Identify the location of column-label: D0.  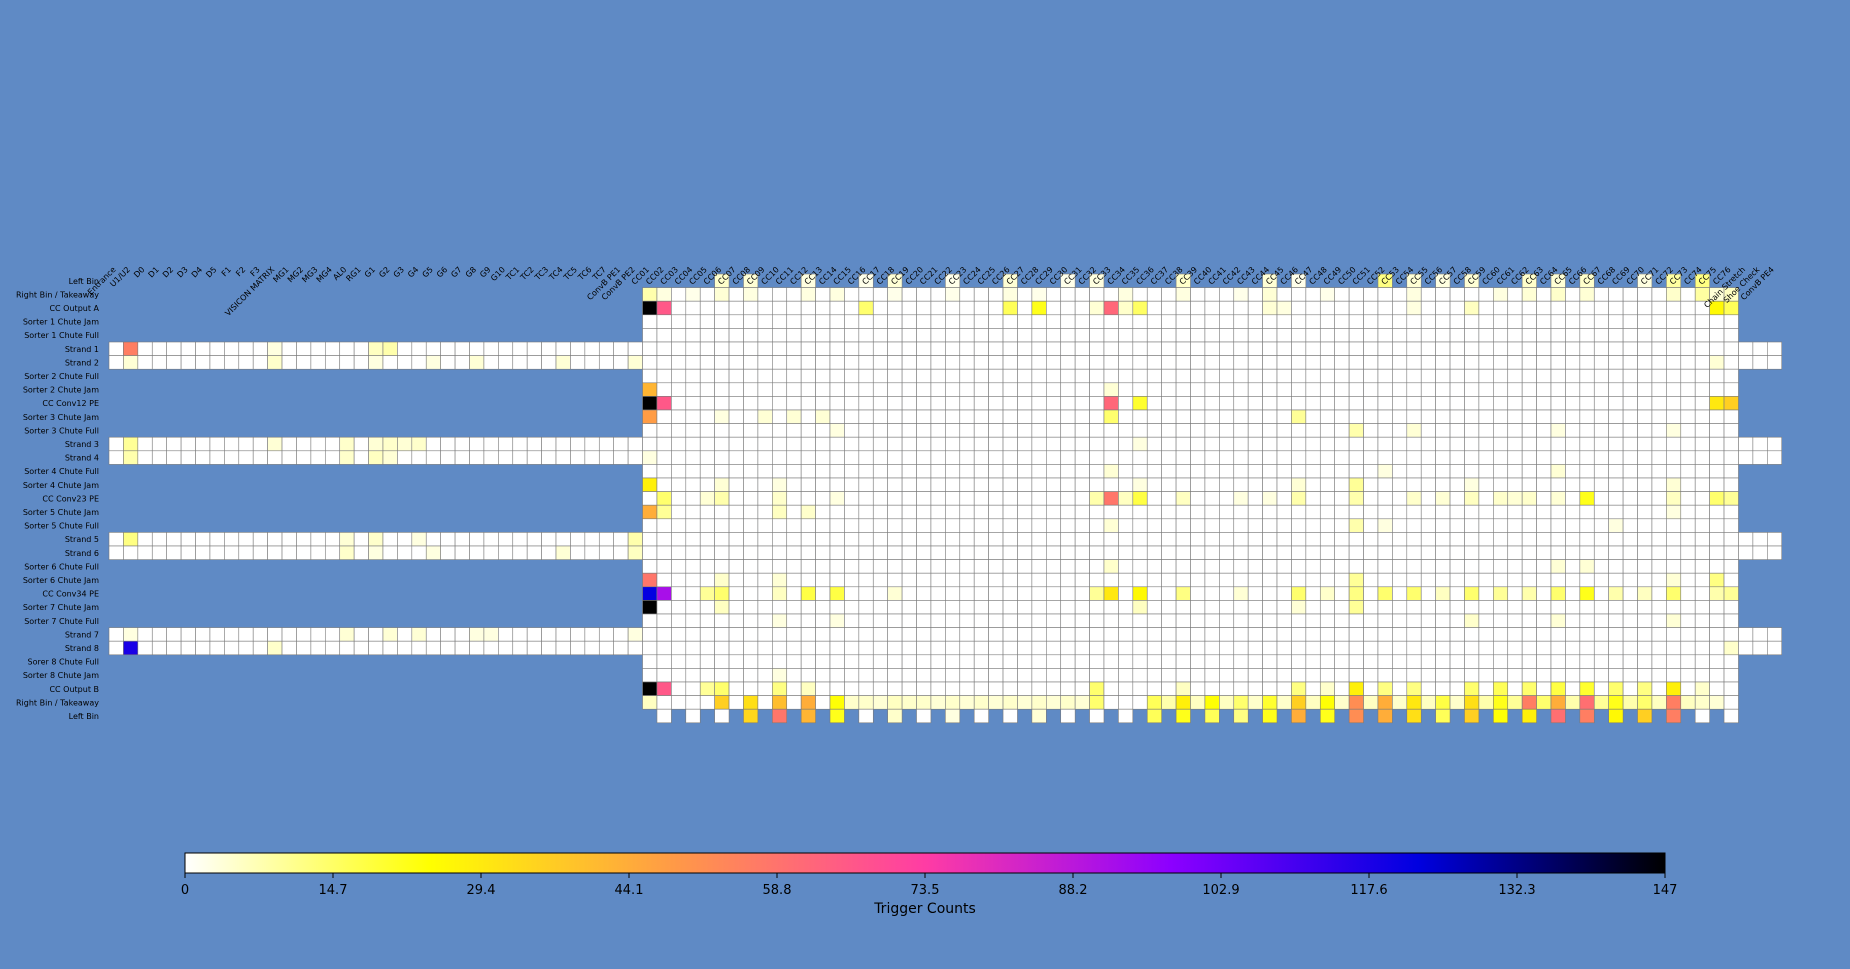
(139, 272).